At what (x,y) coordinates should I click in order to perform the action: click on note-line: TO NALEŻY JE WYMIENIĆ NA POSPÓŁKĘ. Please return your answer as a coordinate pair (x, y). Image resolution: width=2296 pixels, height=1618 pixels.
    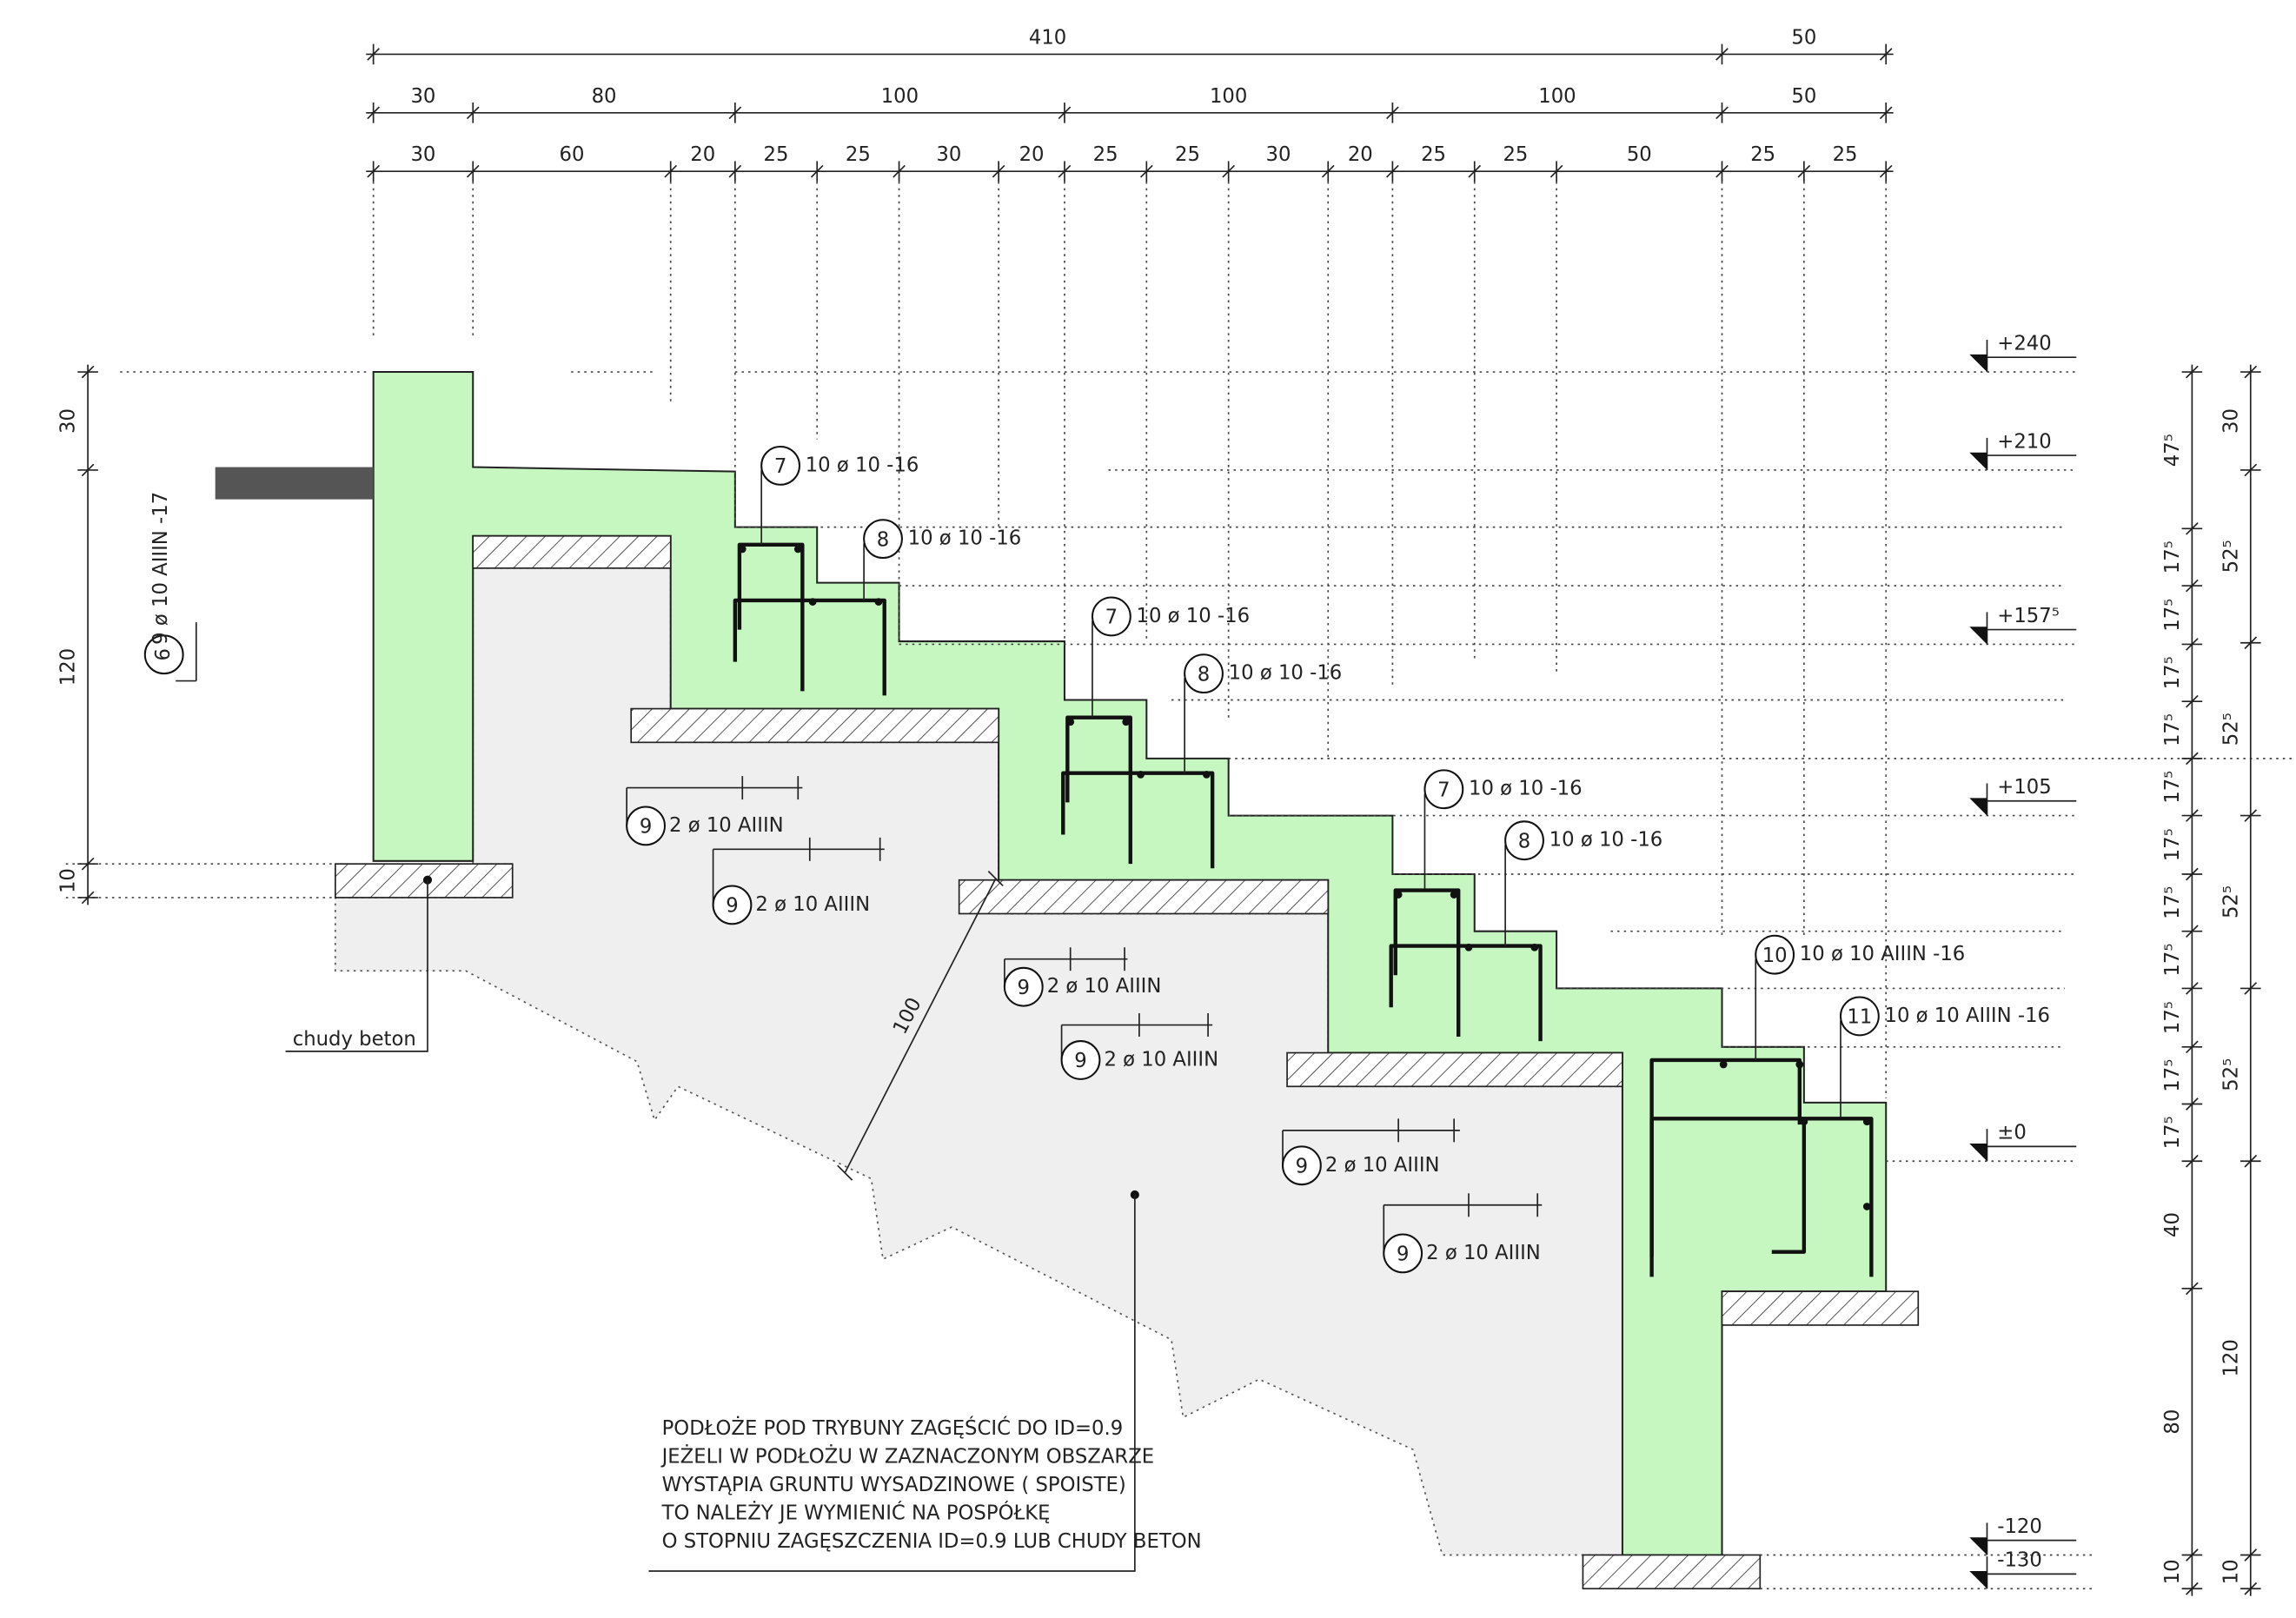
    Looking at the image, I should click on (856, 1513).